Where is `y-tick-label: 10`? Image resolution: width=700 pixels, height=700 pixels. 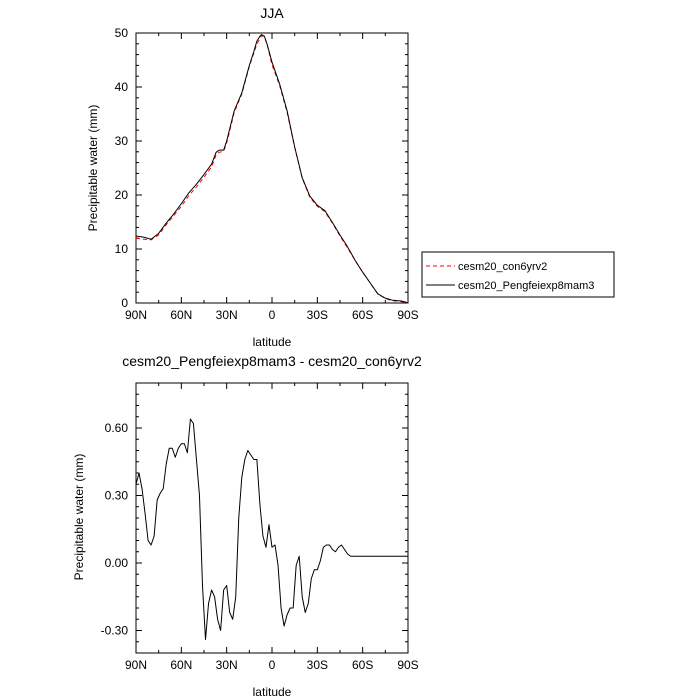 y-tick-label: 10 is located at coordinates (122, 249).